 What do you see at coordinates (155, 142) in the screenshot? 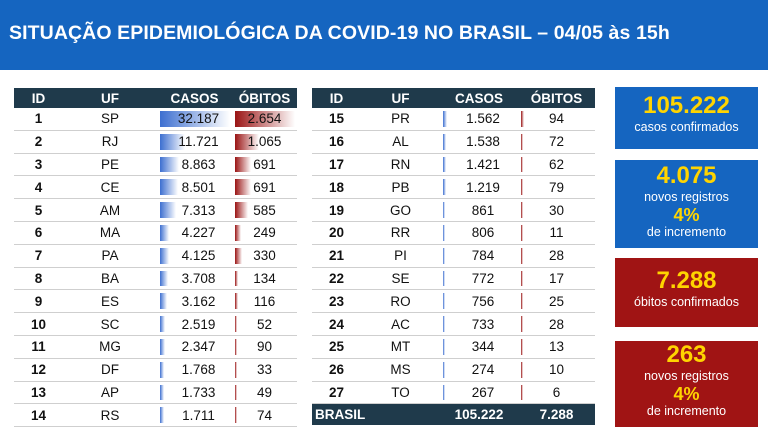
I see `table-row: 2 RJ 11.721 1.065` at bounding box center [155, 142].